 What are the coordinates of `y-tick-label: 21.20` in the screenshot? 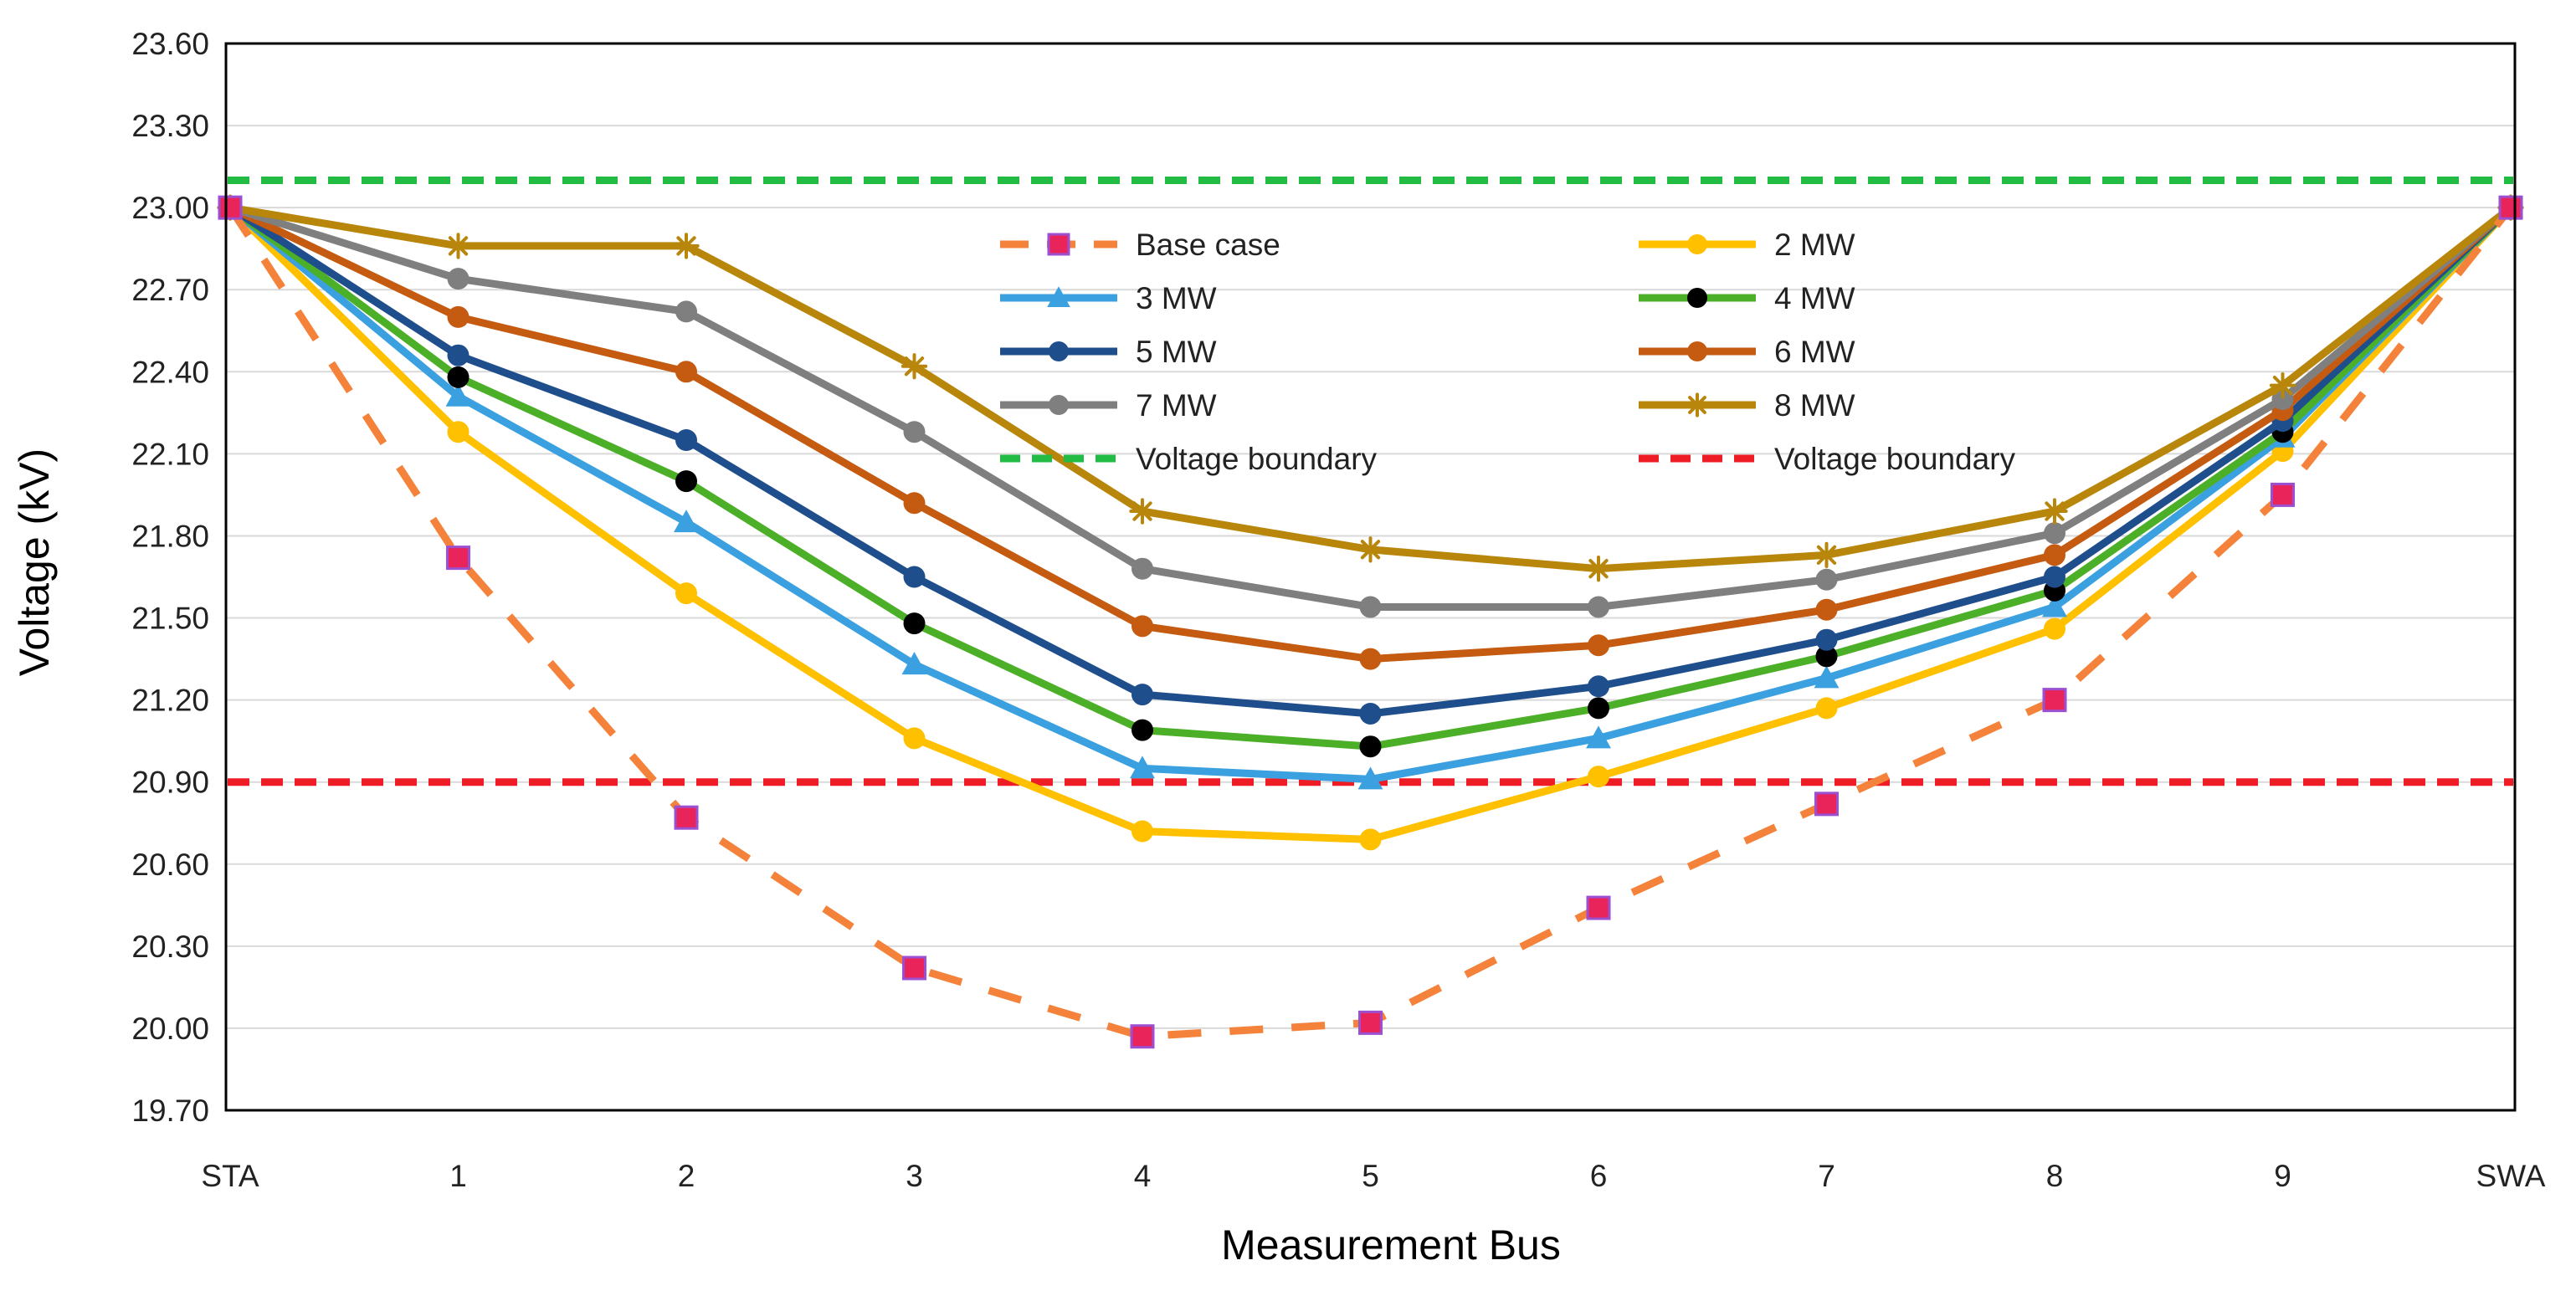 It's located at (170, 701).